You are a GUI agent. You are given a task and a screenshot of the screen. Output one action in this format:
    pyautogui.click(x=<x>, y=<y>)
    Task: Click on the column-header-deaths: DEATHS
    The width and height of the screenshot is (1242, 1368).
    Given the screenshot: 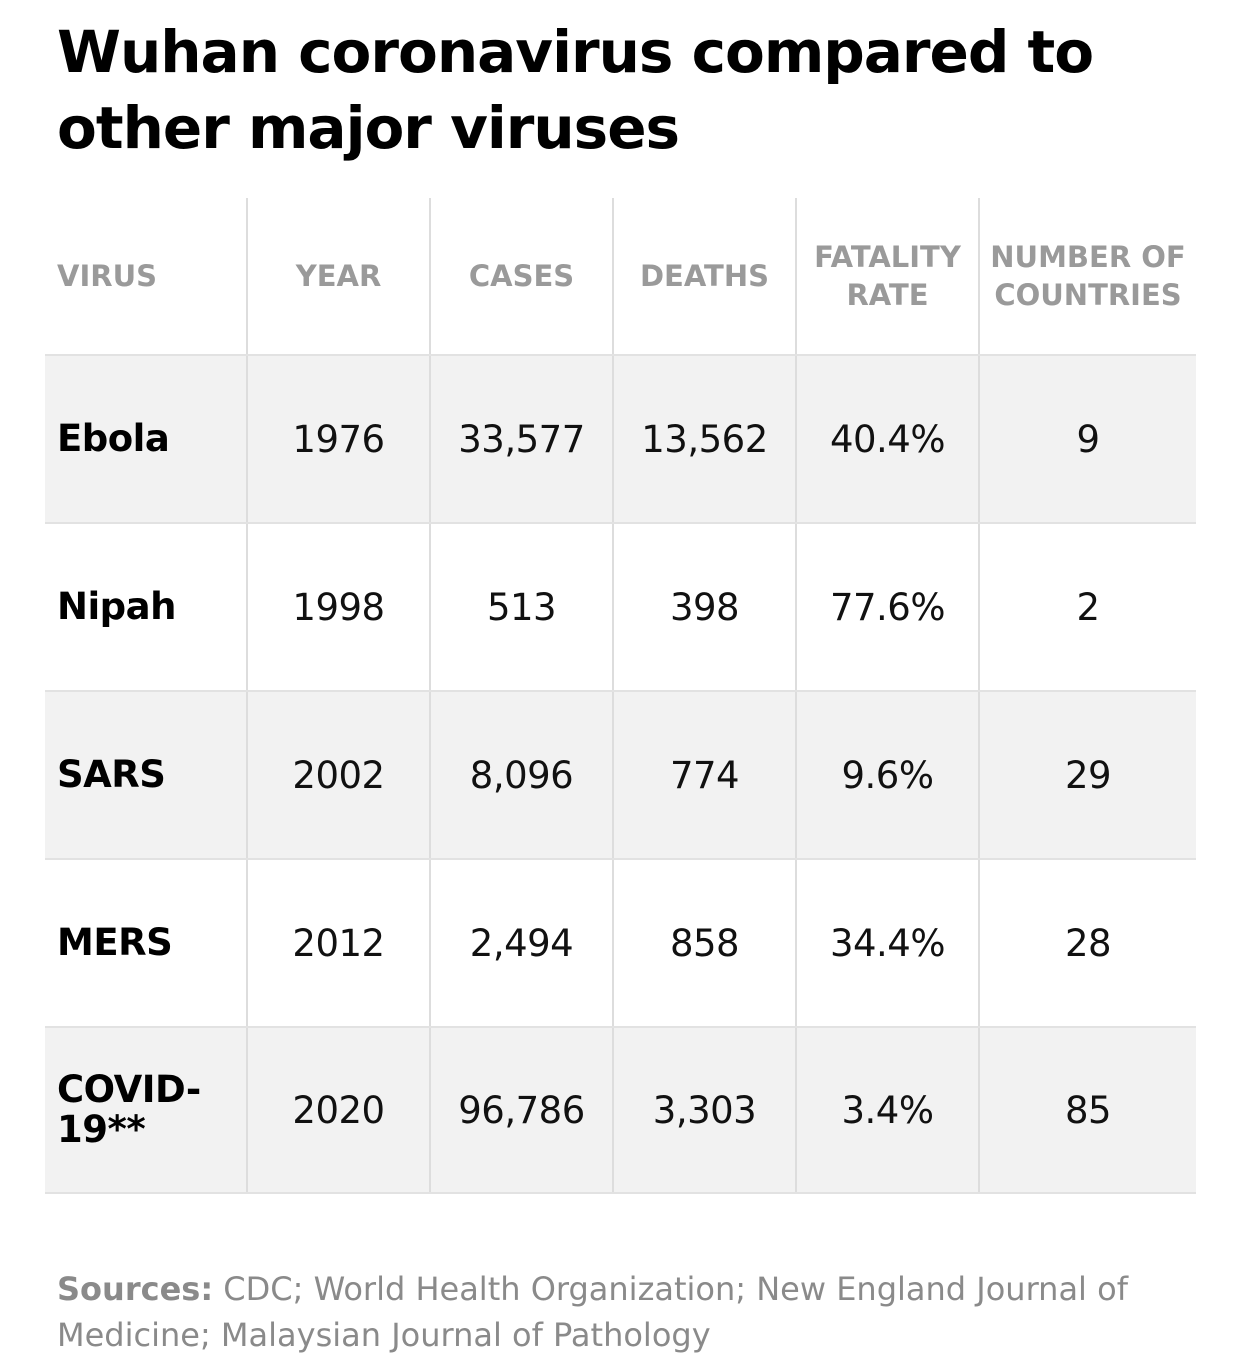 What is the action you would take?
    pyautogui.click(x=703, y=276)
    